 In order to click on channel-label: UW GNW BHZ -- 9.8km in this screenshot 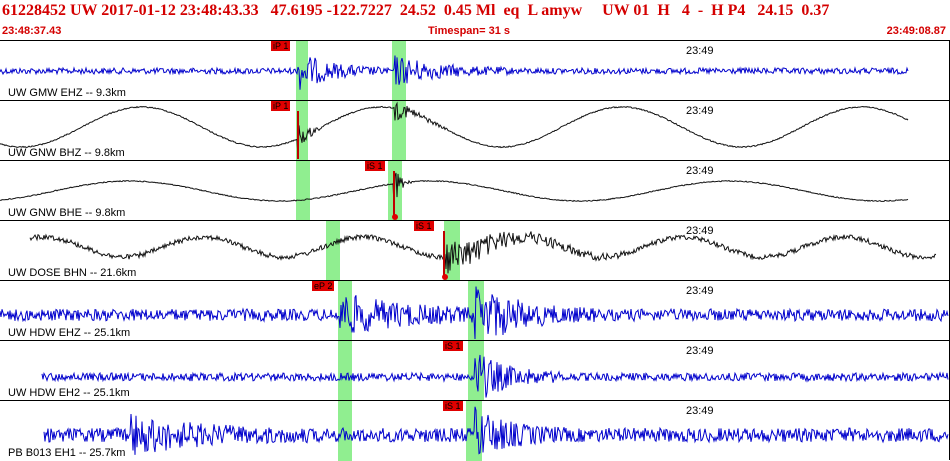, I will do `click(66, 153)`.